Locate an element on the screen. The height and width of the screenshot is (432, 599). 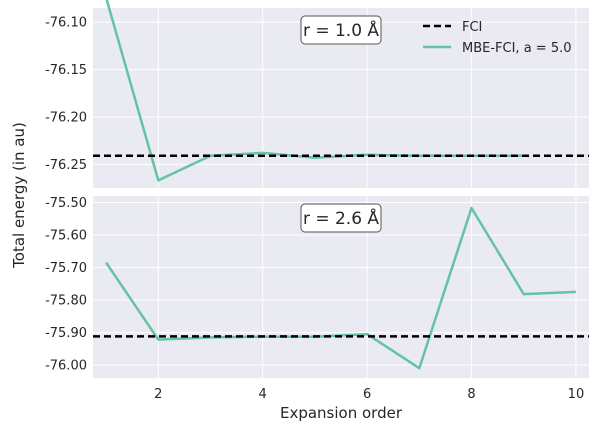
x-tick-label: 6 is located at coordinates (367, 394).